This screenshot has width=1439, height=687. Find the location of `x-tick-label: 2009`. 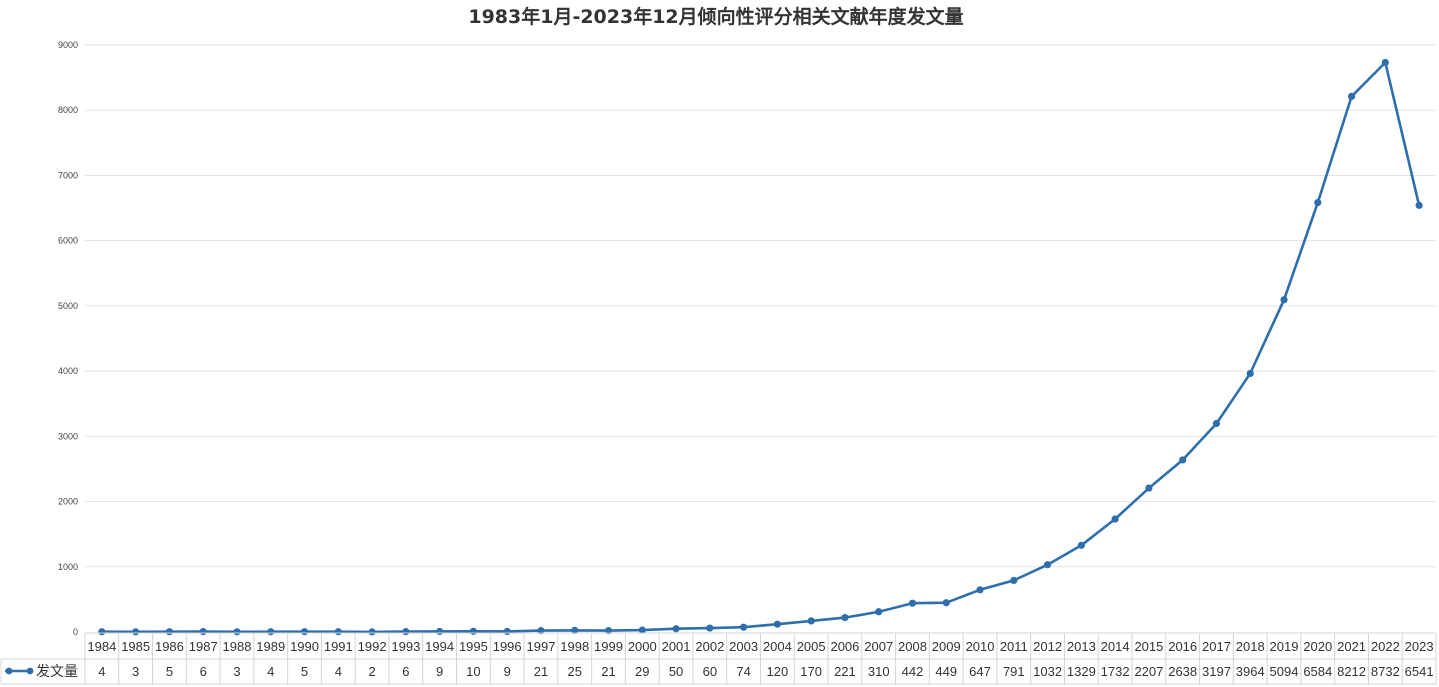

x-tick-label: 2009 is located at coordinates (946, 646).